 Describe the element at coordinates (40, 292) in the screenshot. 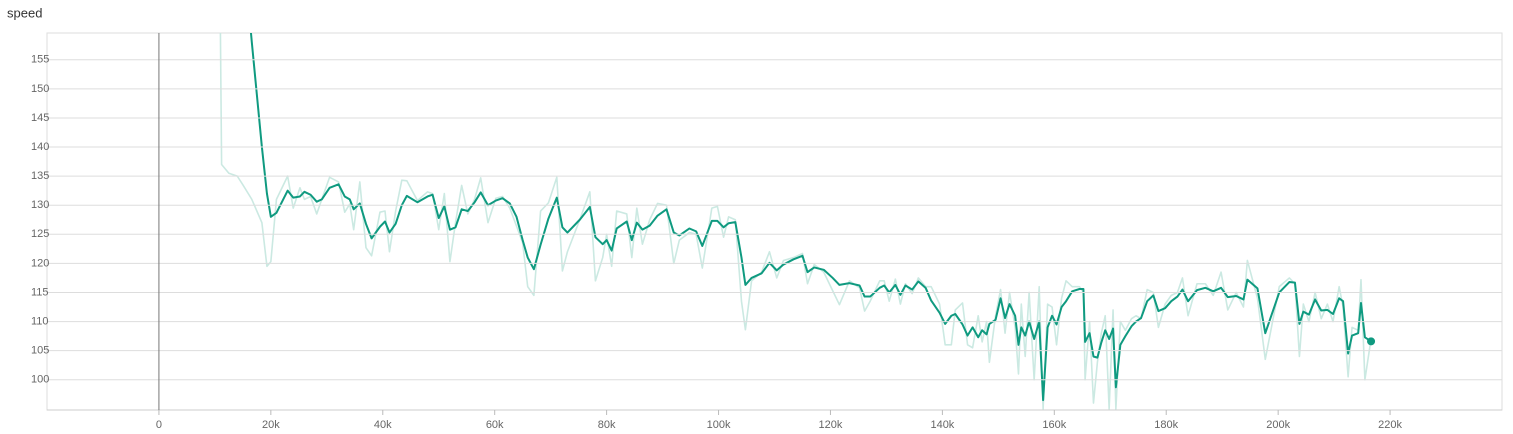

I see `y-tick-label: 115` at that location.